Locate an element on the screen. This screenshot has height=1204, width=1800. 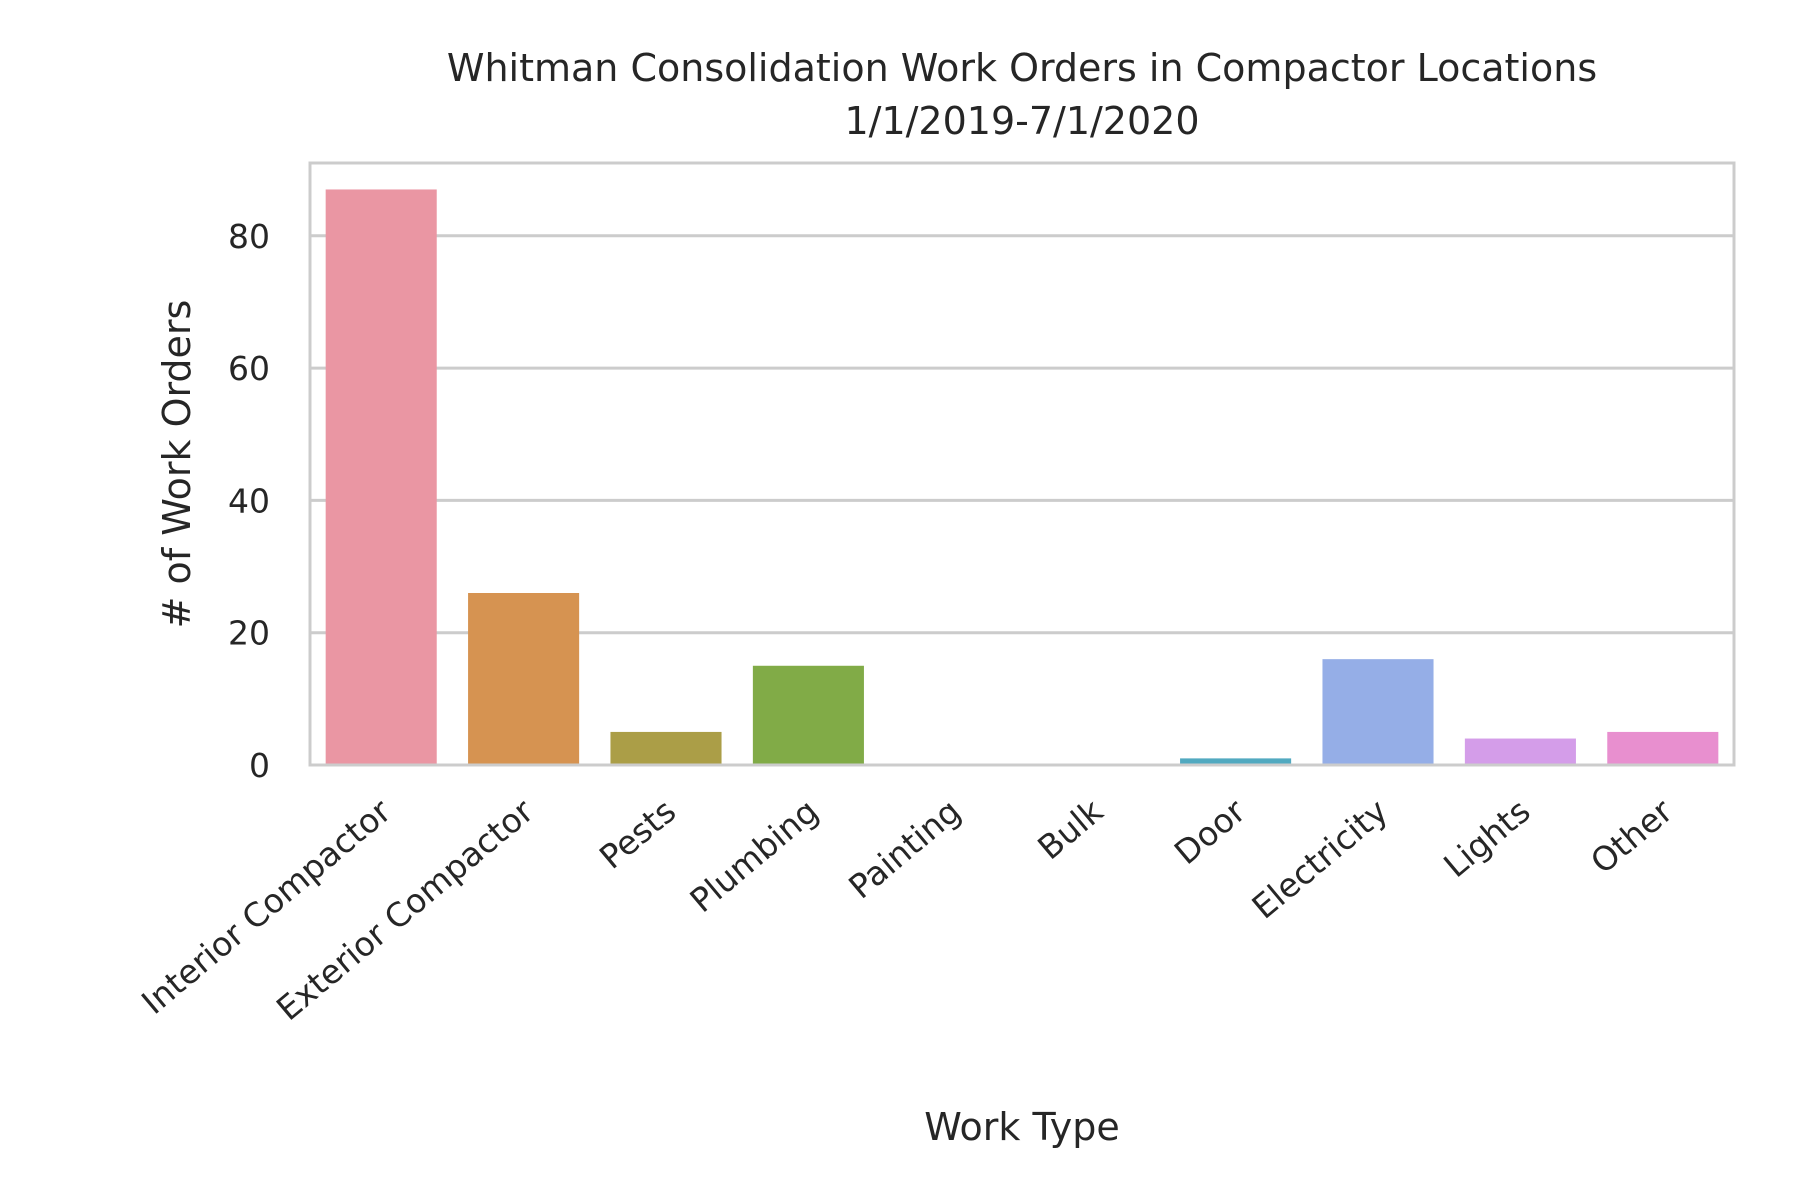
x-axis-label: Work Type is located at coordinates (1022, 1127).